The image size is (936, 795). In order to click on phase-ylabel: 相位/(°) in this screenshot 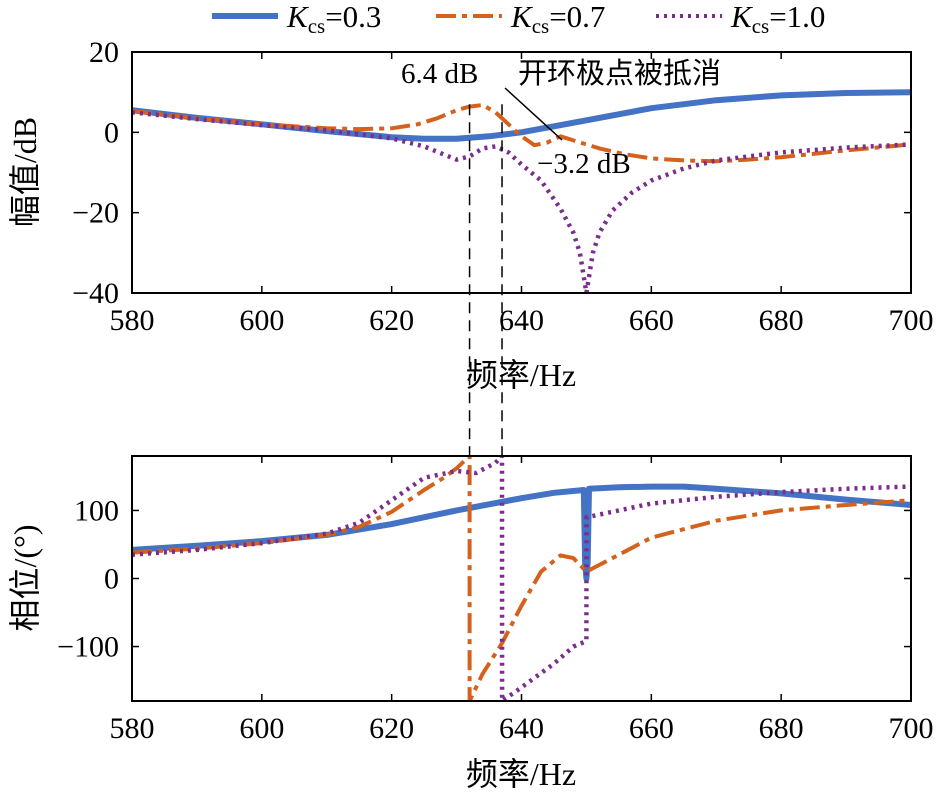, I will do `click(25, 577)`.